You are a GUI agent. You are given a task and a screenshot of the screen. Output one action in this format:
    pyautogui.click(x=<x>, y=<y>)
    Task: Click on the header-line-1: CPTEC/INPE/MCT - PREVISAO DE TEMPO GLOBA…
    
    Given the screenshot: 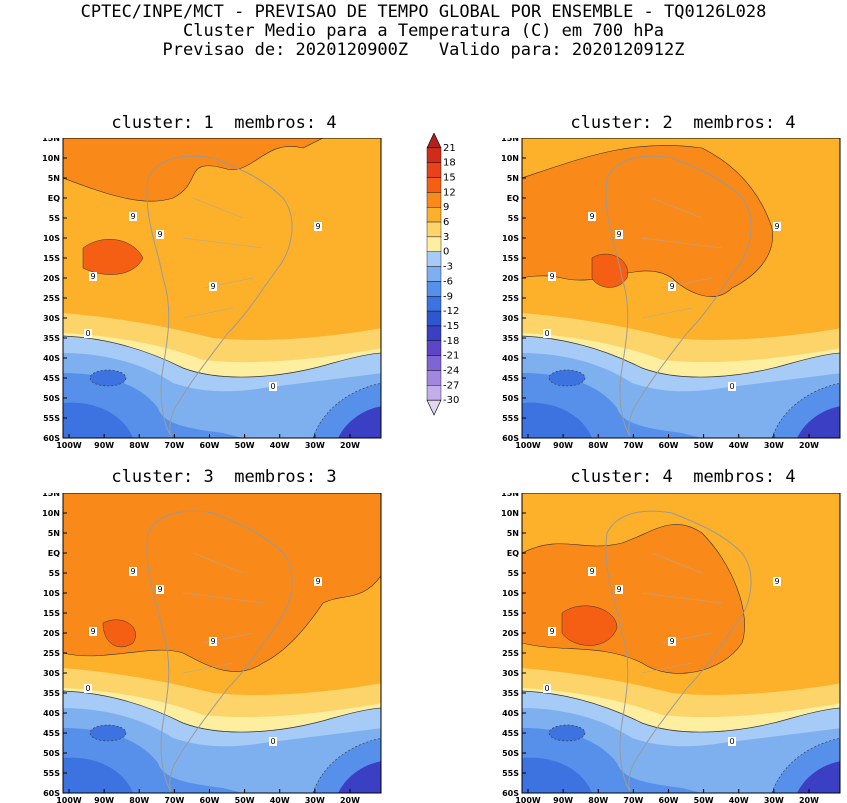 What is the action you would take?
    pyautogui.click(x=423, y=12)
    